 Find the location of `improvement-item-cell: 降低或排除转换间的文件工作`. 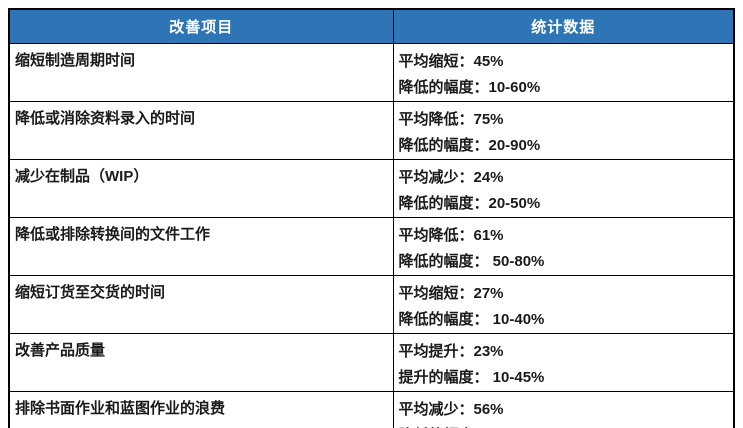

improvement-item-cell: 降低或排除转换间的文件工作 is located at coordinates (201, 246).